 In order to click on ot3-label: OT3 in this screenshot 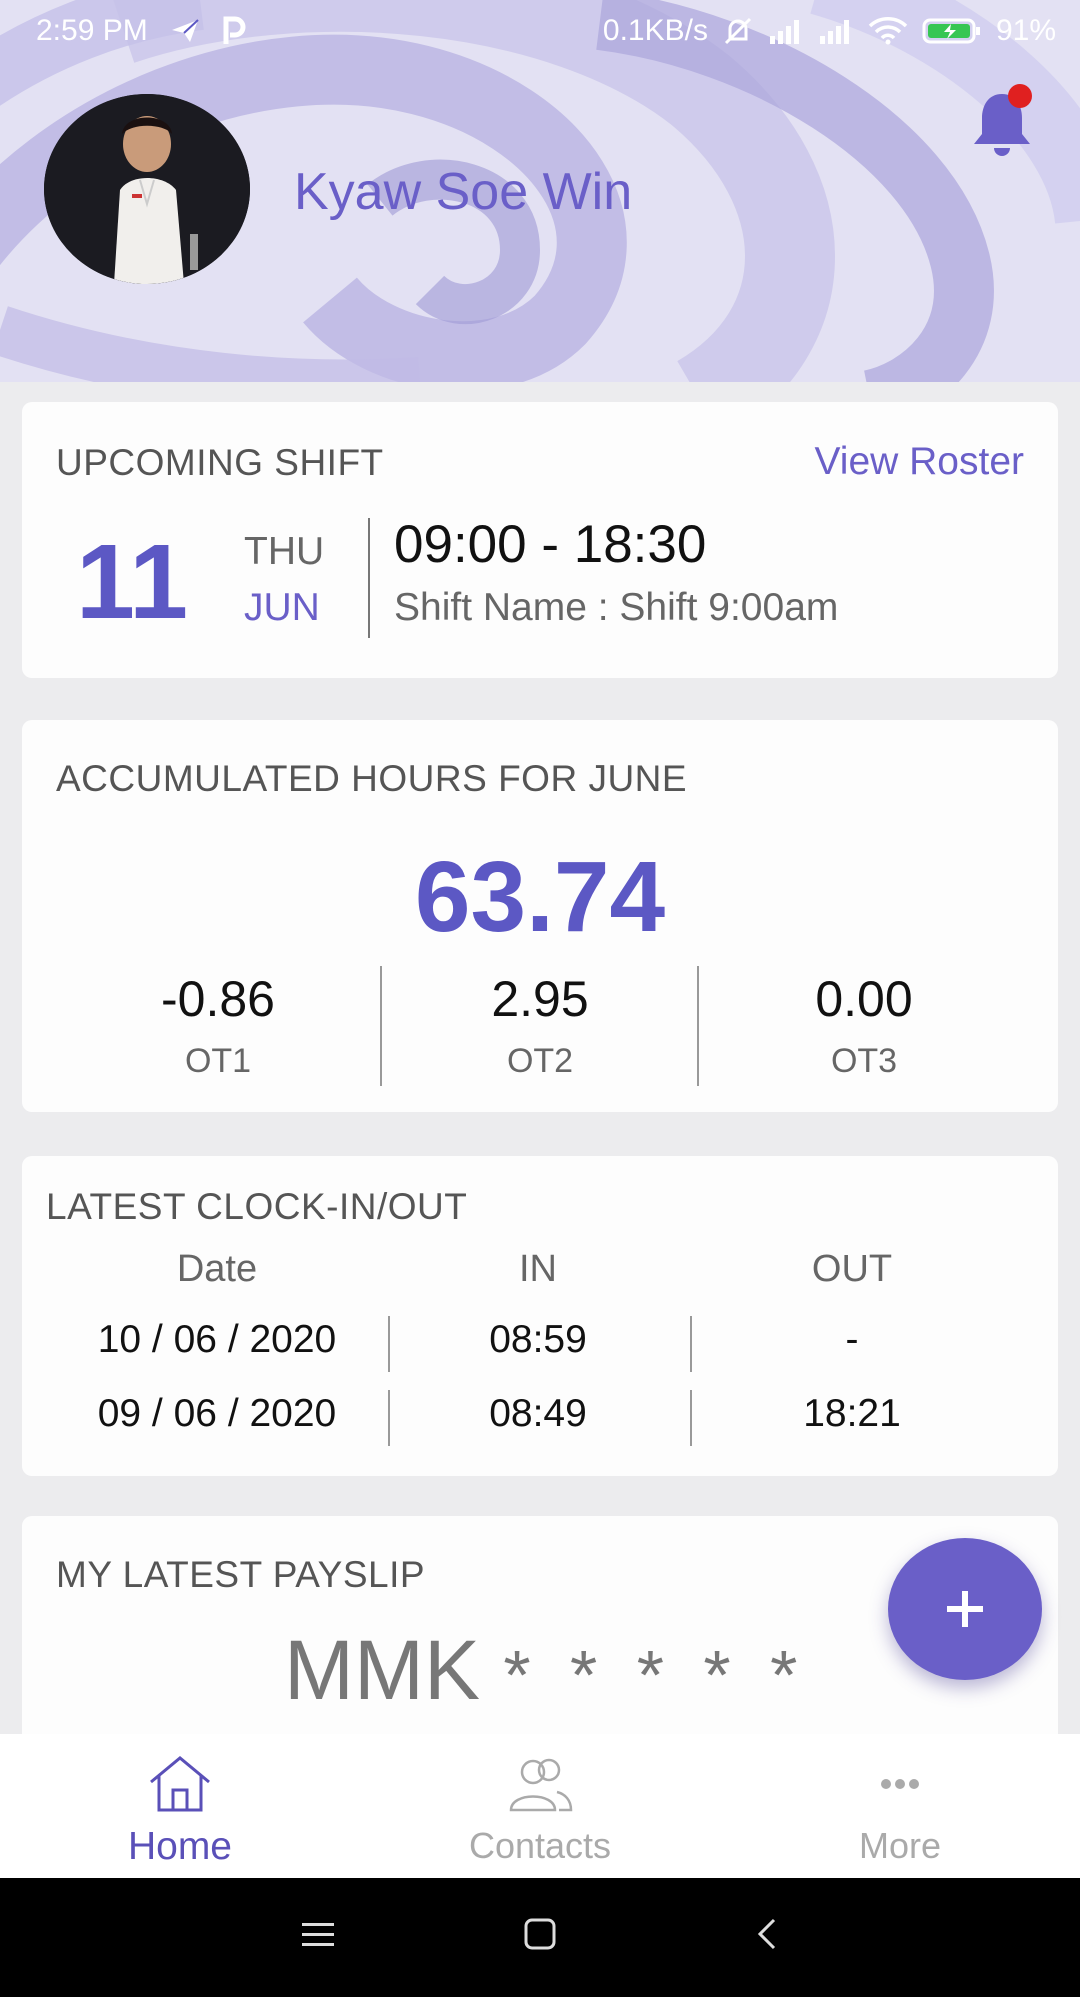, I will do `click(864, 1061)`.